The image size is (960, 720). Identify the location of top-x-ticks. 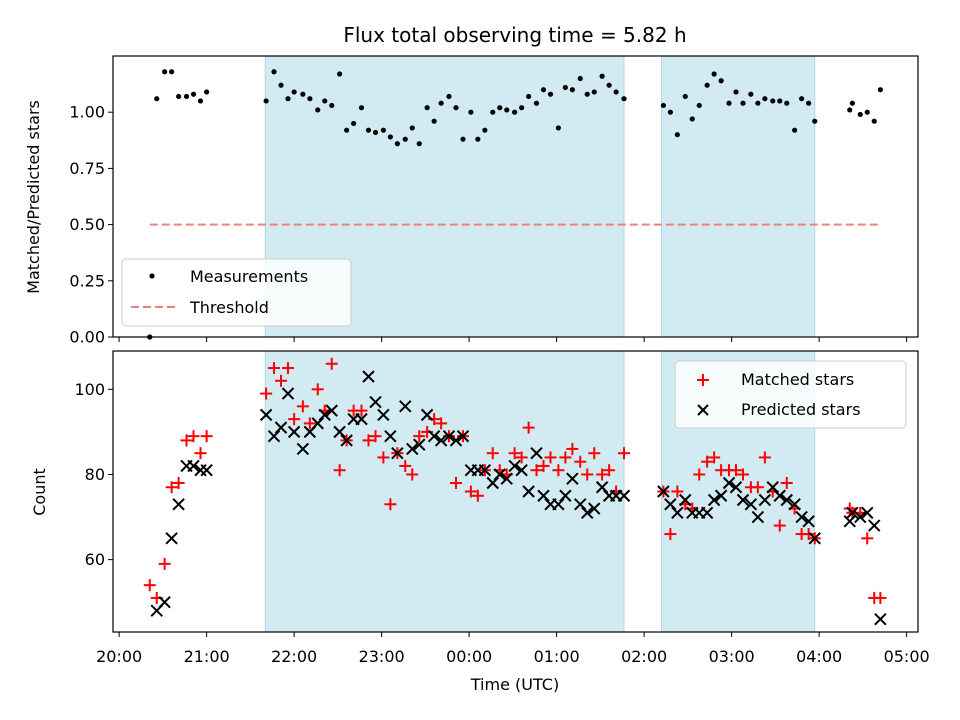
(513, 339).